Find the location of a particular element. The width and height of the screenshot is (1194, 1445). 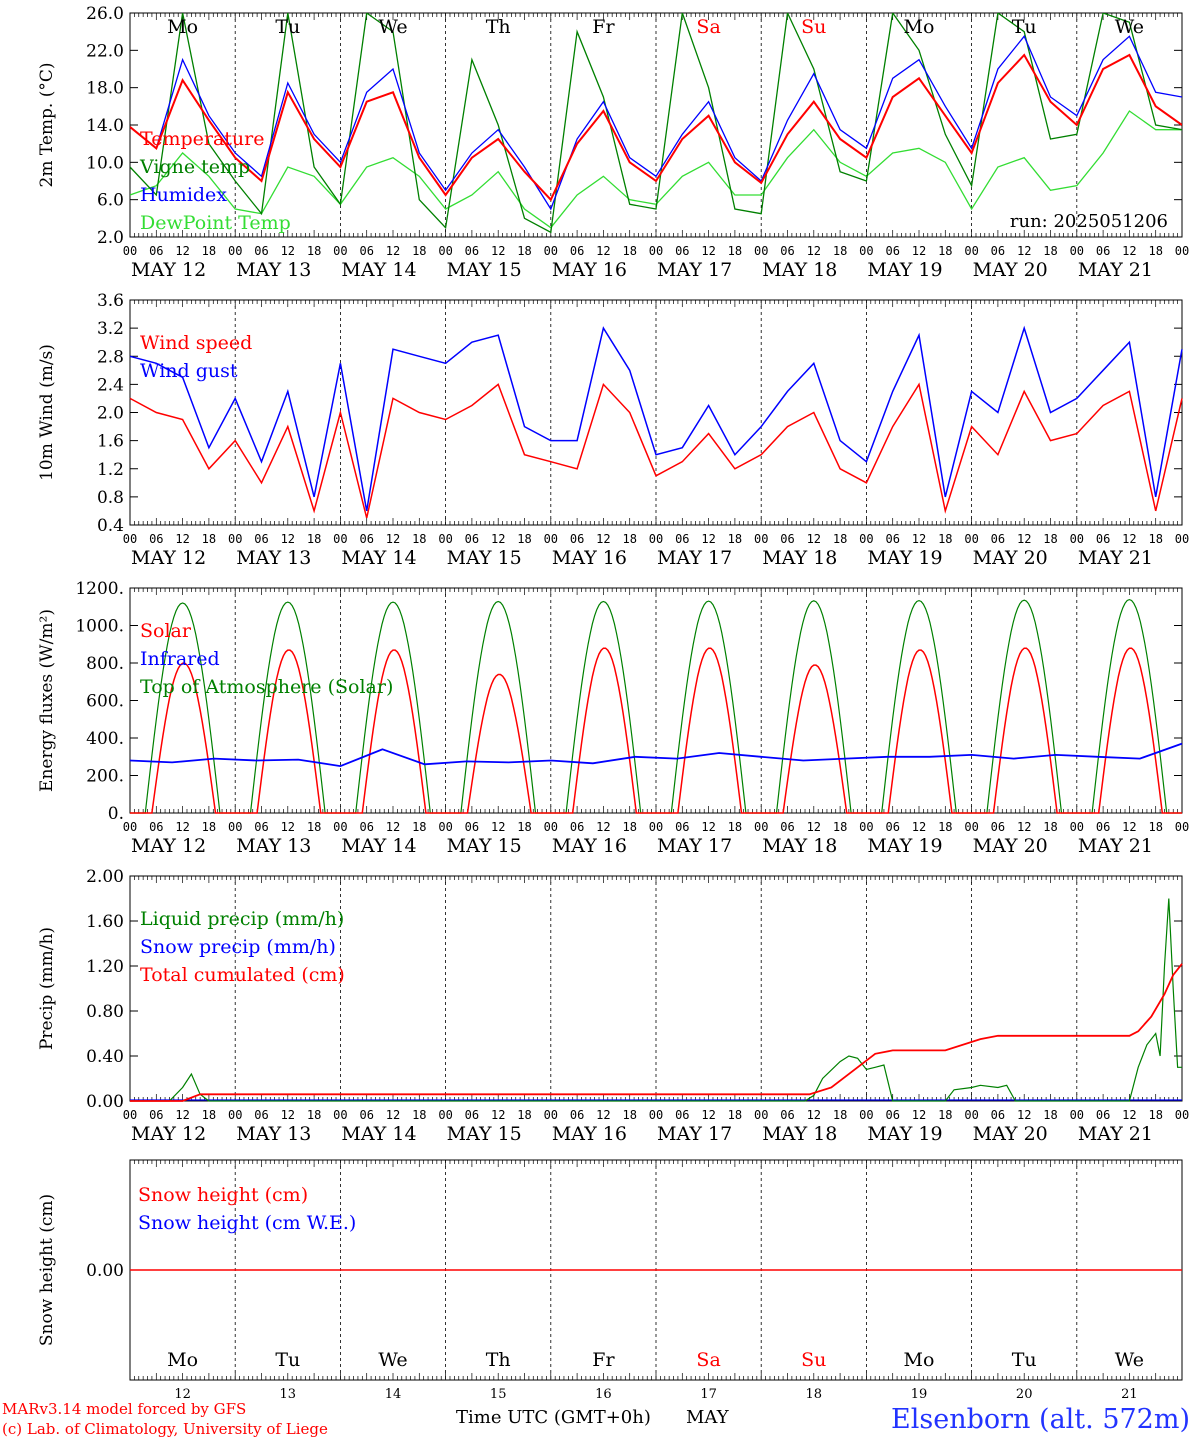

series-line-temperature is located at coordinates (656, 127).